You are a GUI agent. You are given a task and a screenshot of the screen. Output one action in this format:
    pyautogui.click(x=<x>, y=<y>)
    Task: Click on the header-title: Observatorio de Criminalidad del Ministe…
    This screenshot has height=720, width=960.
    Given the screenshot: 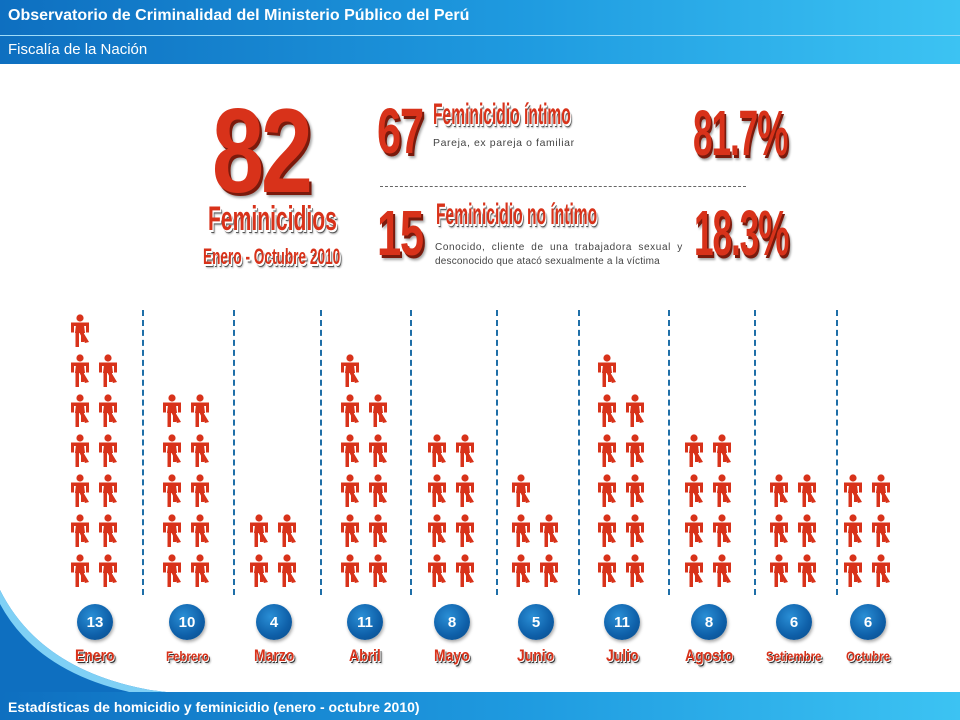 What is the action you would take?
    pyautogui.click(x=239, y=15)
    